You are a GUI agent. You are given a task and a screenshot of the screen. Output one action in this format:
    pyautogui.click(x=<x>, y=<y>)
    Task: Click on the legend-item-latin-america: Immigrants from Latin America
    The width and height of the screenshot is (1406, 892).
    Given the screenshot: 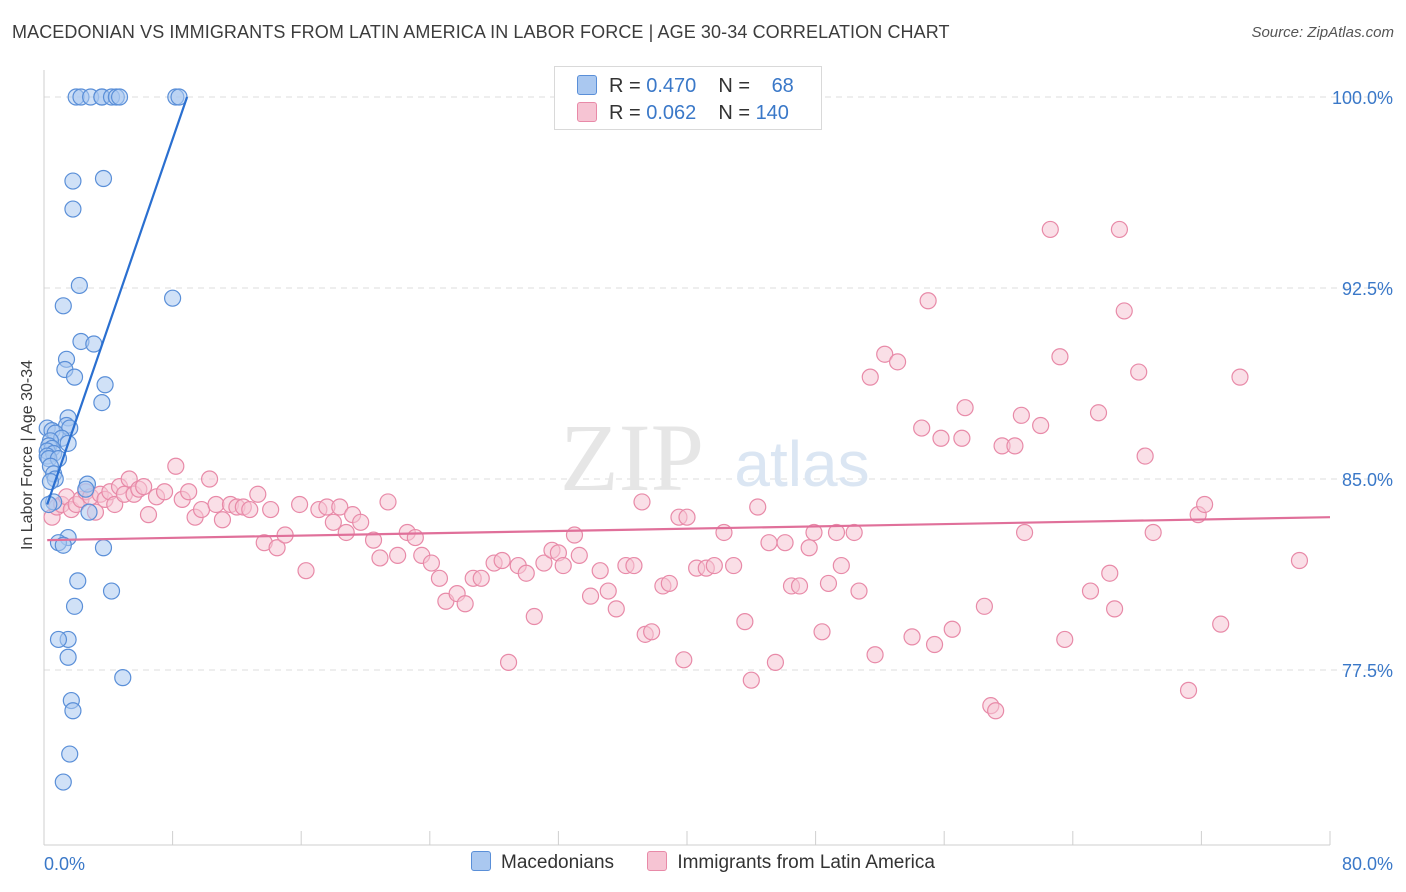 What is the action you would take?
    pyautogui.click(x=791, y=862)
    